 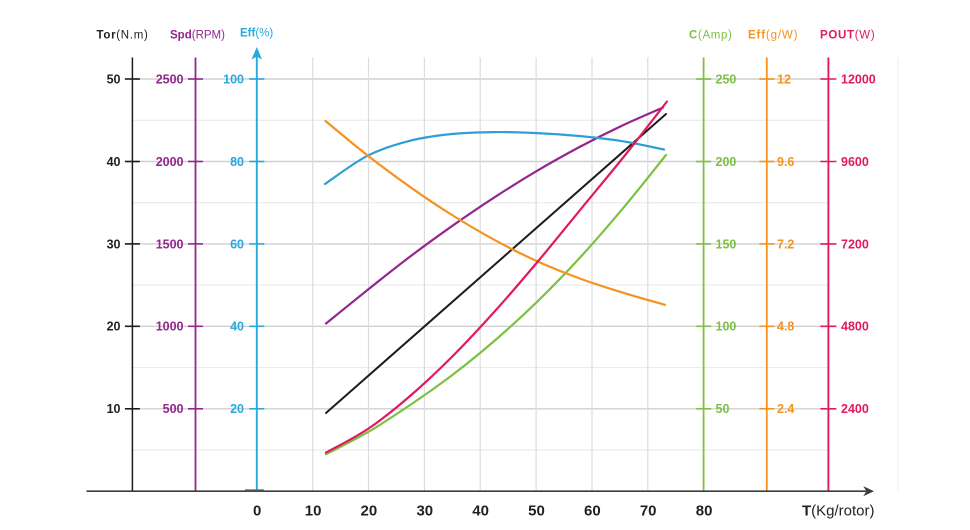 What do you see at coordinates (170, 244) in the screenshot?
I see `svg-text: 1500` at bounding box center [170, 244].